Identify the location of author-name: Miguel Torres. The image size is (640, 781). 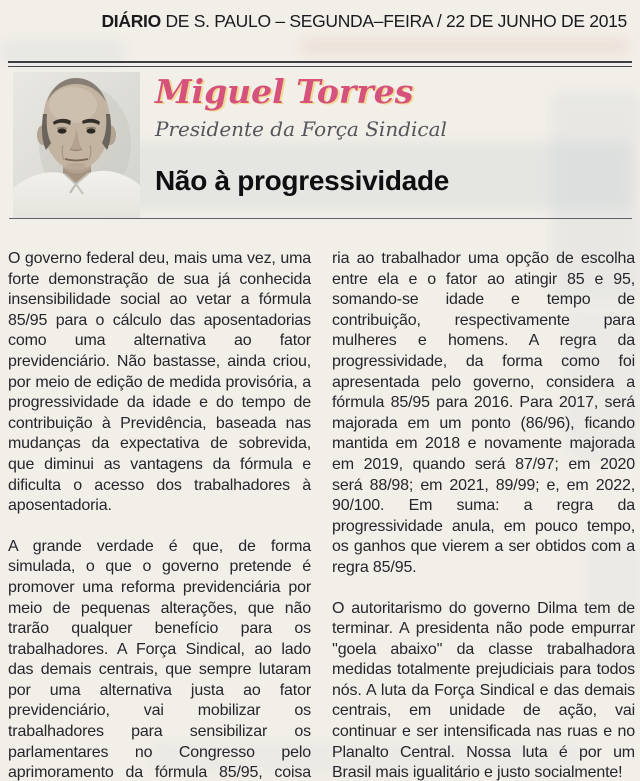
(284, 91).